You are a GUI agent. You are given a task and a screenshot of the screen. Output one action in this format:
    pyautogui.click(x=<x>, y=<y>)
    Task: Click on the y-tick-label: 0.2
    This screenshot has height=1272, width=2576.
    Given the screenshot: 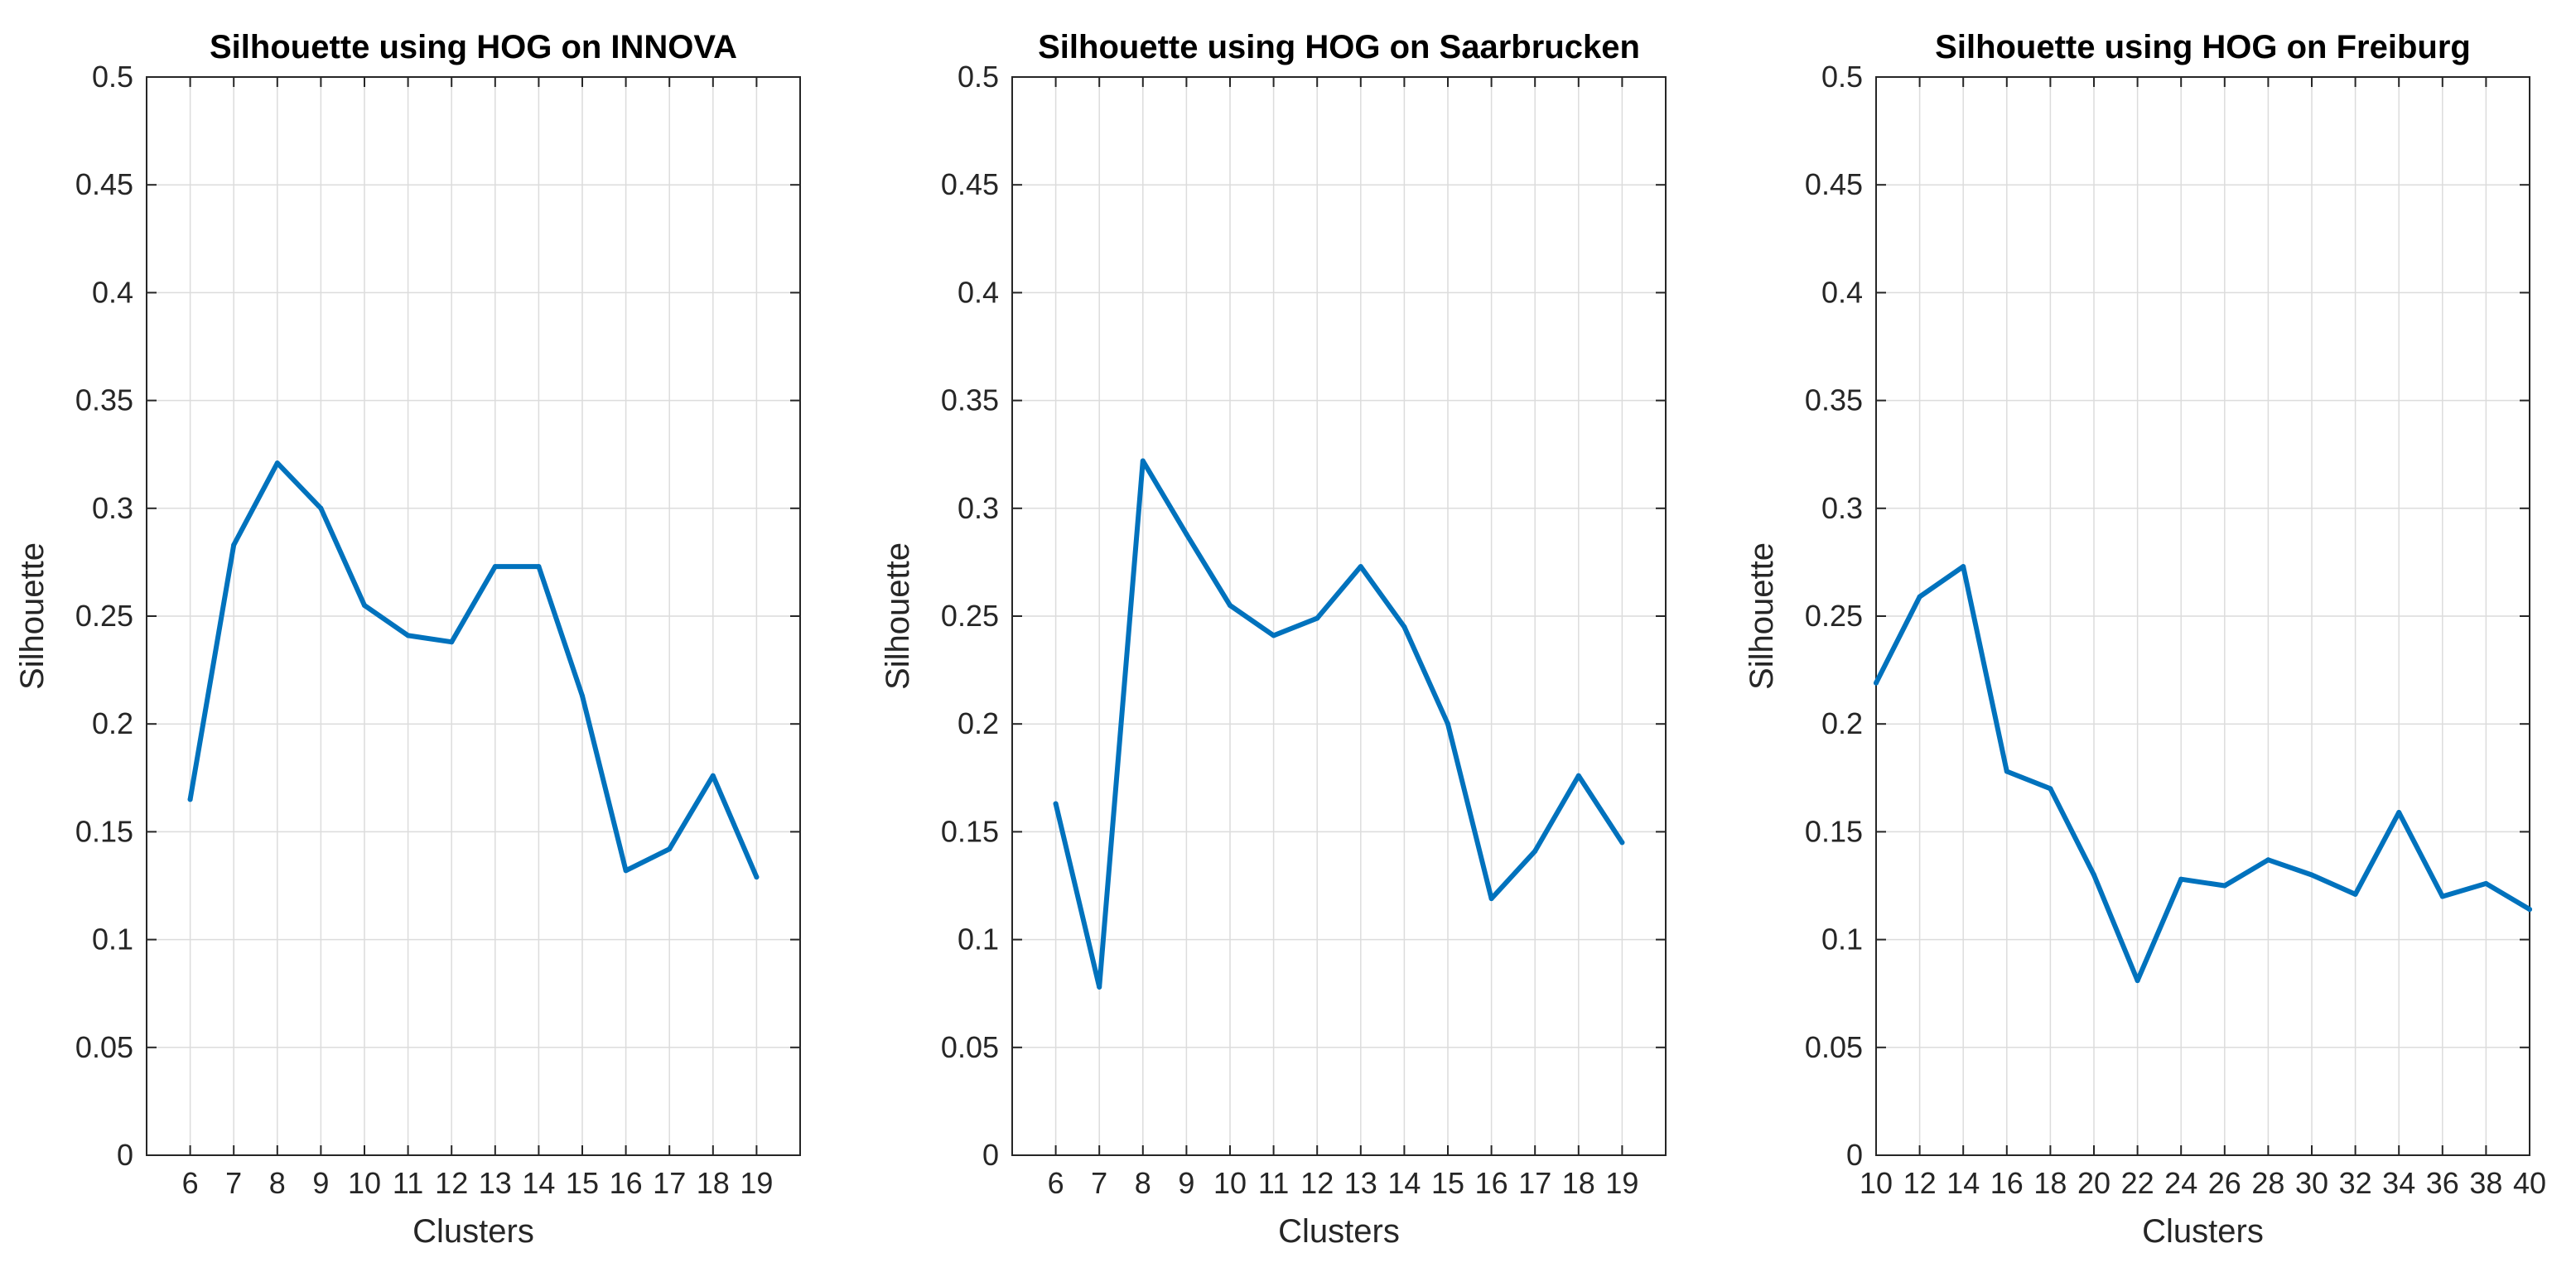 What is the action you would take?
    pyautogui.click(x=1842, y=723)
    